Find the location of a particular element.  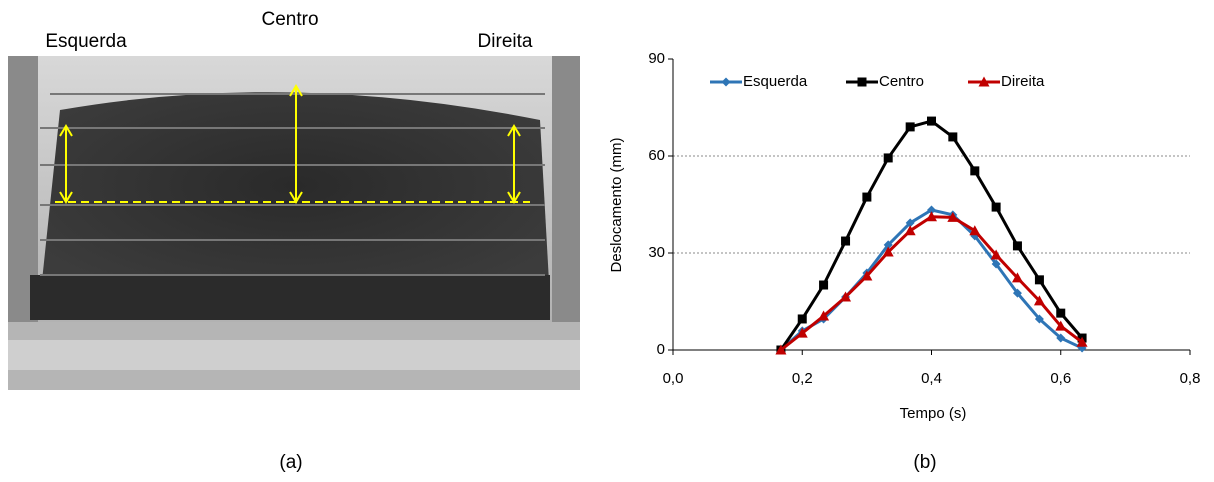

x-tick-label: 0,6 is located at coordinates (1060, 378).